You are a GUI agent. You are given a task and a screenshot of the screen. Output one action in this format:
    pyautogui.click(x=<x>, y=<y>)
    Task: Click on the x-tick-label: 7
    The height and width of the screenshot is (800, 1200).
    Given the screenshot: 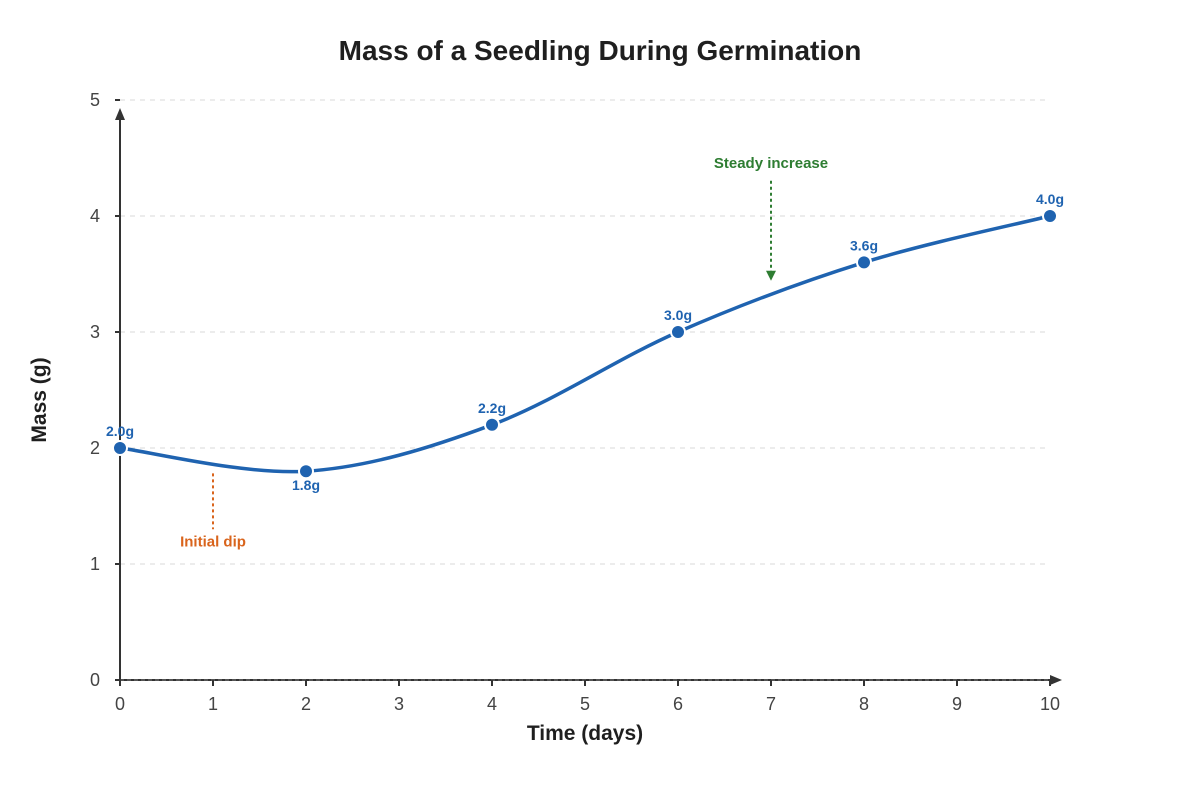 What is the action you would take?
    pyautogui.click(x=771, y=704)
    